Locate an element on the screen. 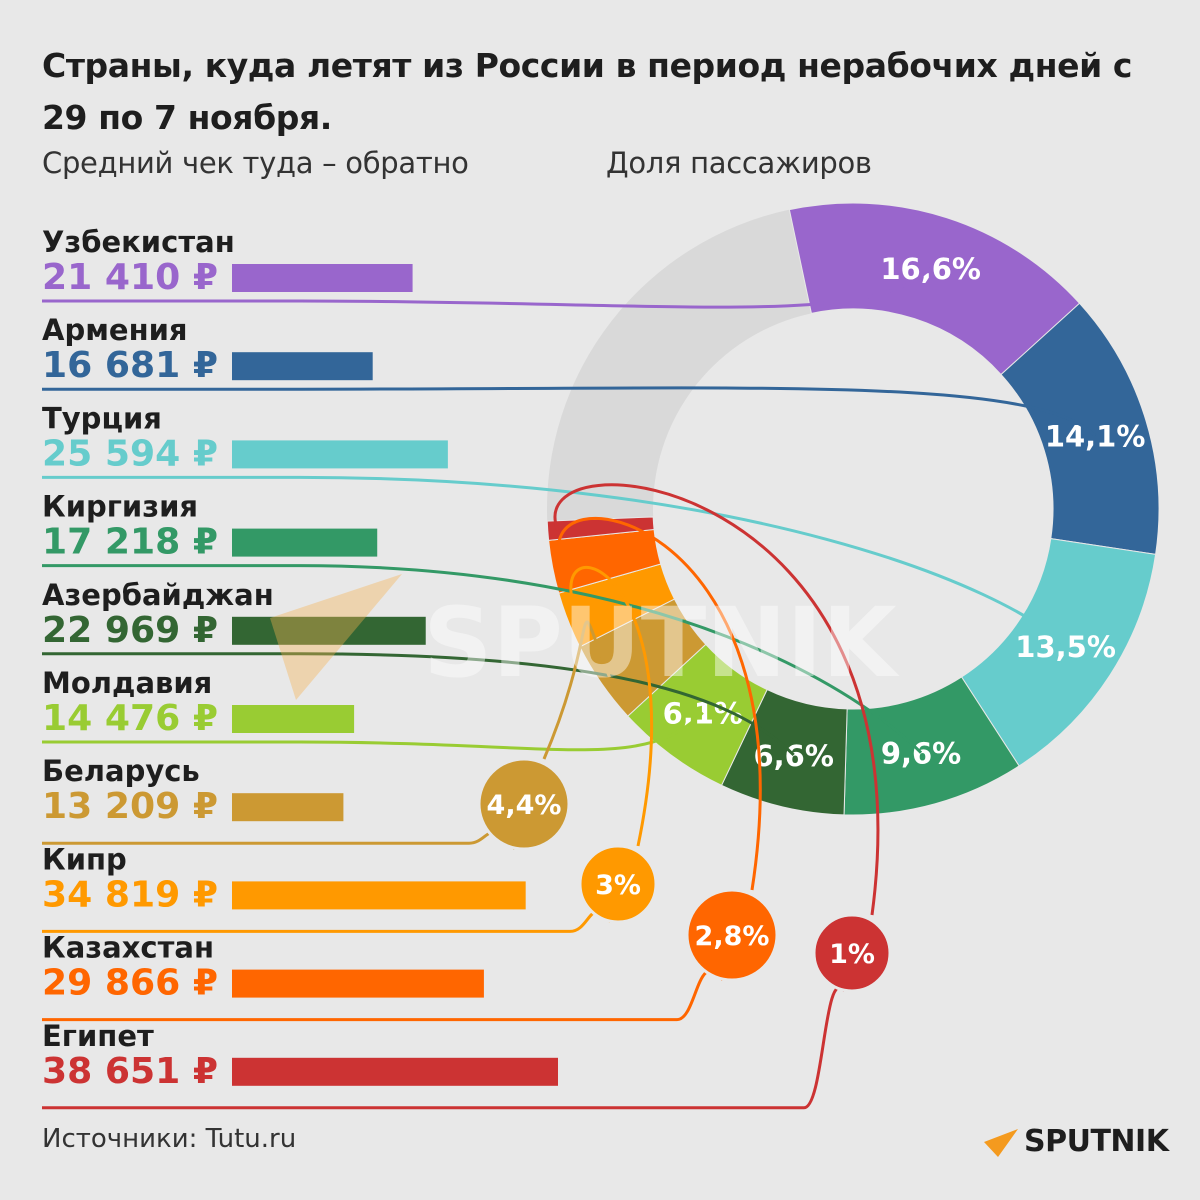 The width and height of the screenshot is (1200, 1200). sputnik-logo: SPUTNIK is located at coordinates (1076, 1141).